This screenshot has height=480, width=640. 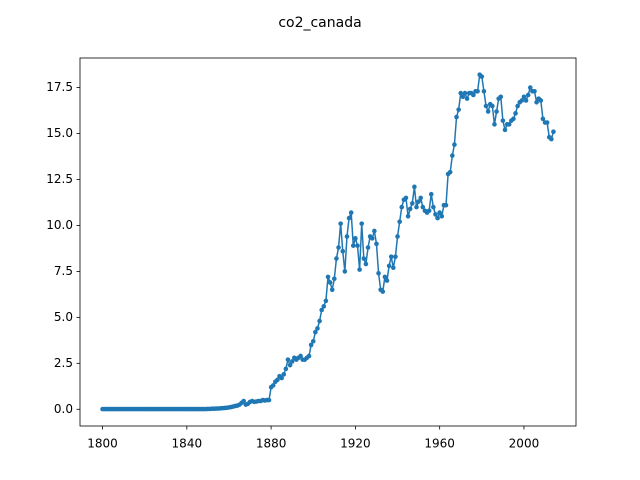 I want to click on x-tick-label: 1800, so click(x=102, y=444).